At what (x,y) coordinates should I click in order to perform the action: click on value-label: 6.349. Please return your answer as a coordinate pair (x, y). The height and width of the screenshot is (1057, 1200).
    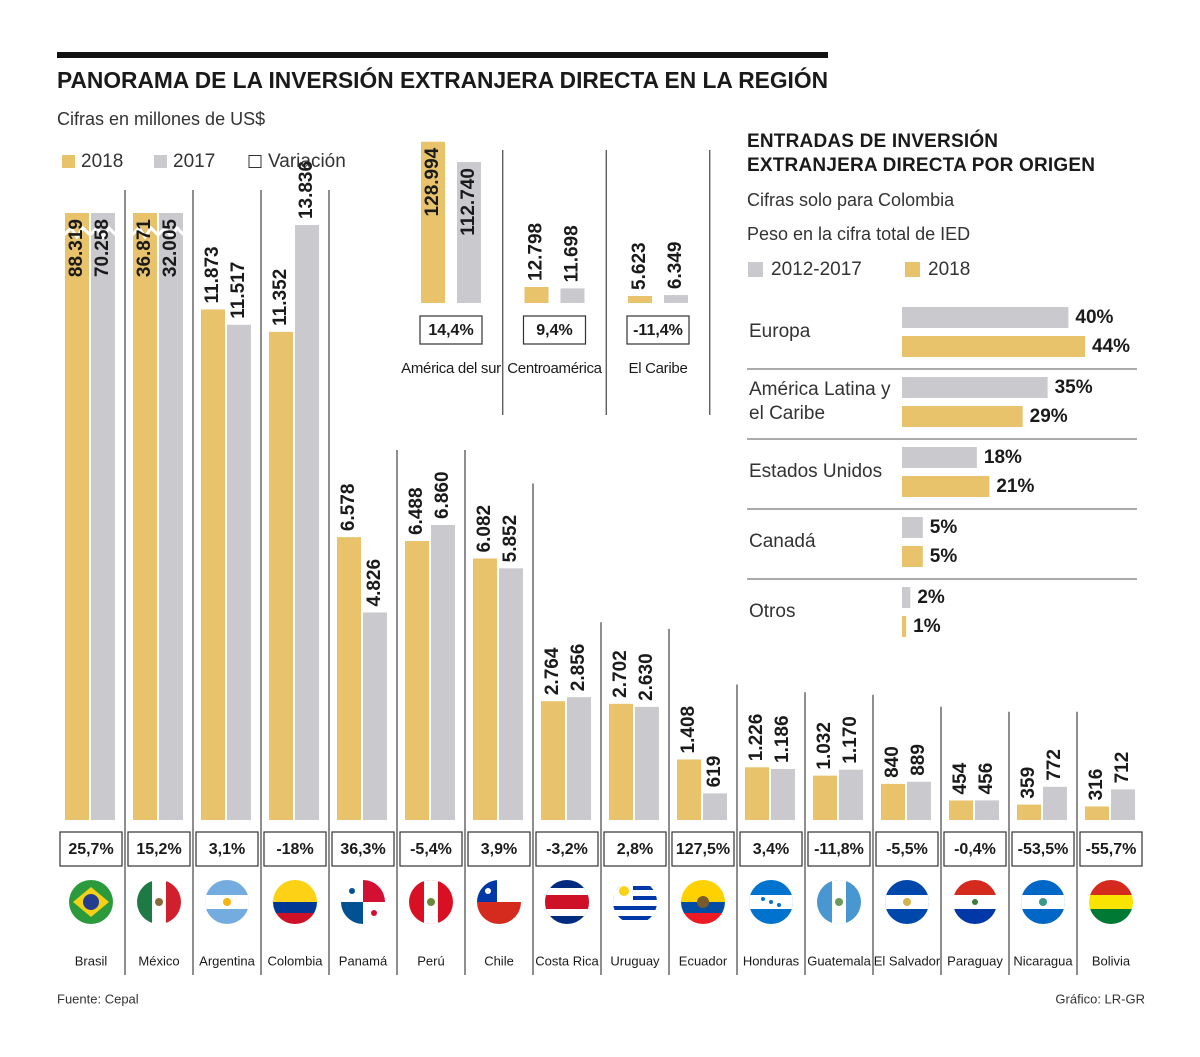
    Looking at the image, I should click on (675, 266).